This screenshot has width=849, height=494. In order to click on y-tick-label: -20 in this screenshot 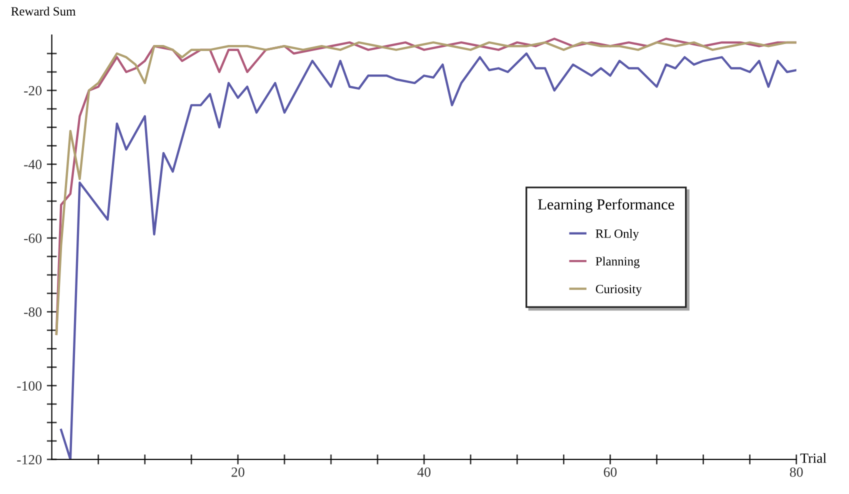, I will do `click(33, 91)`.